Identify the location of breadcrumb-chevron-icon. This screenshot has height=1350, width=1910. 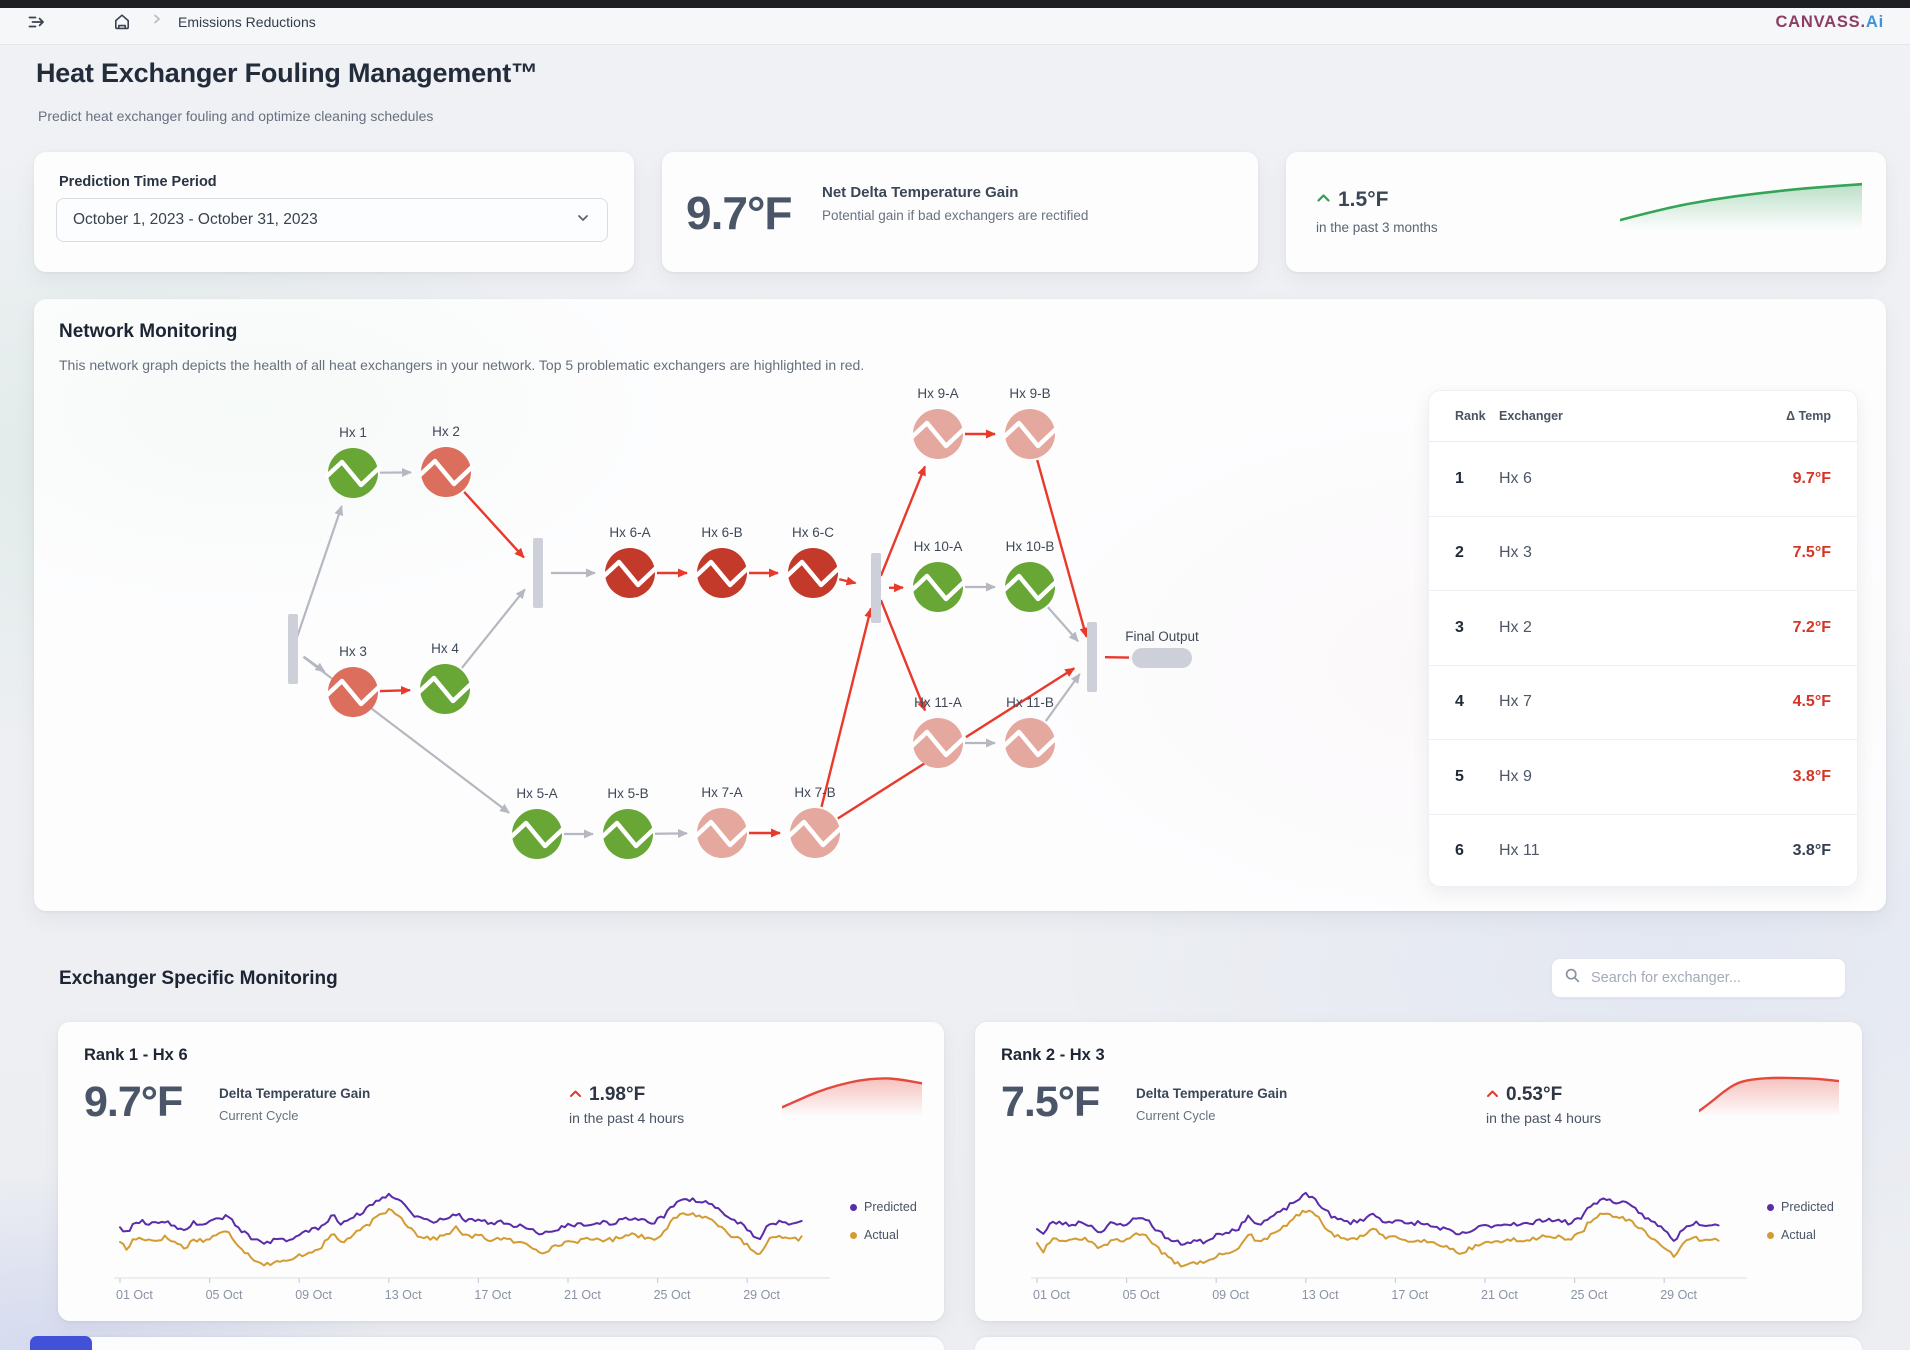
(157, 22).